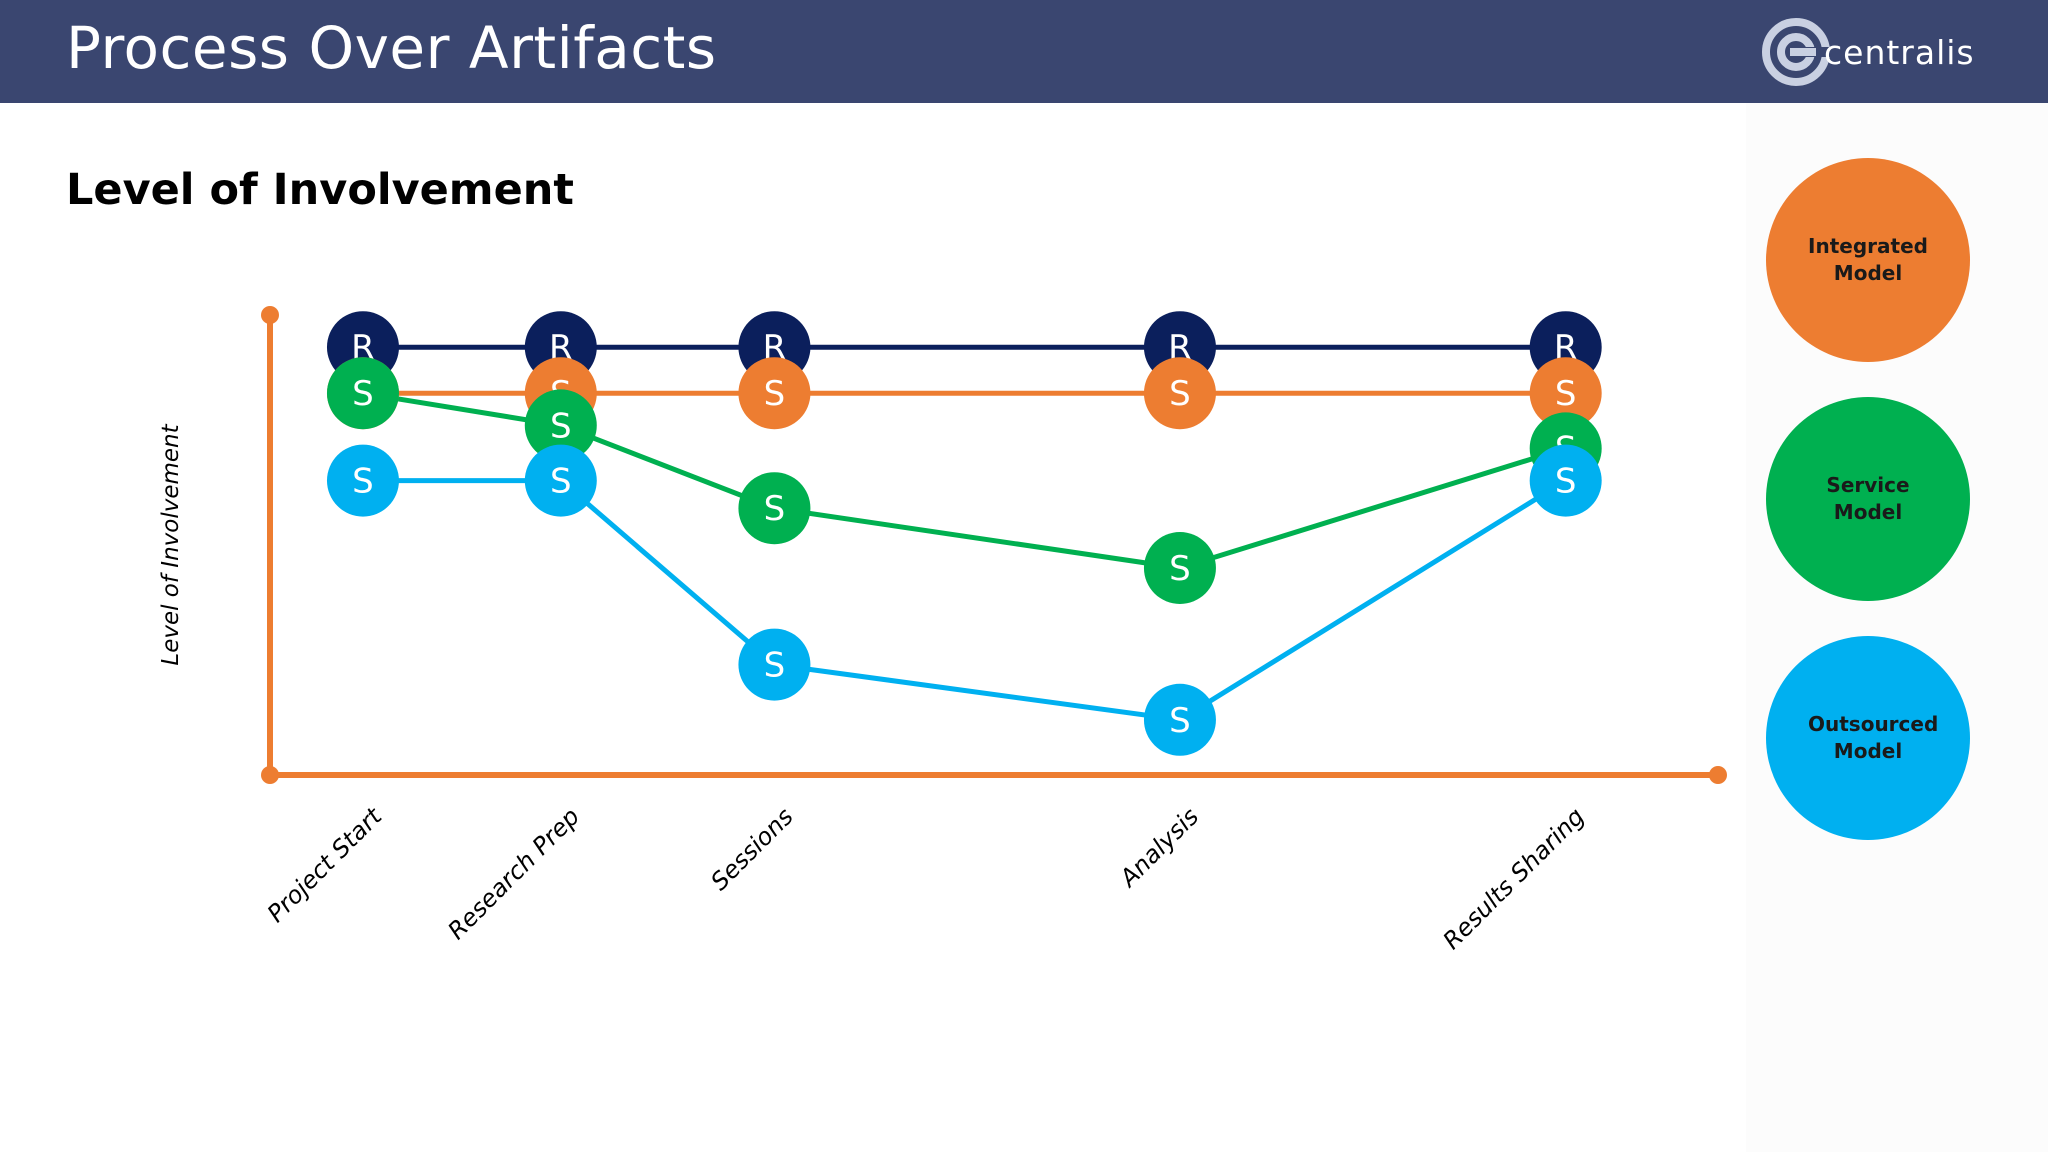 Image resolution: width=2048 pixels, height=1152 pixels. I want to click on centralis-logo: centralis, so click(1875, 52).